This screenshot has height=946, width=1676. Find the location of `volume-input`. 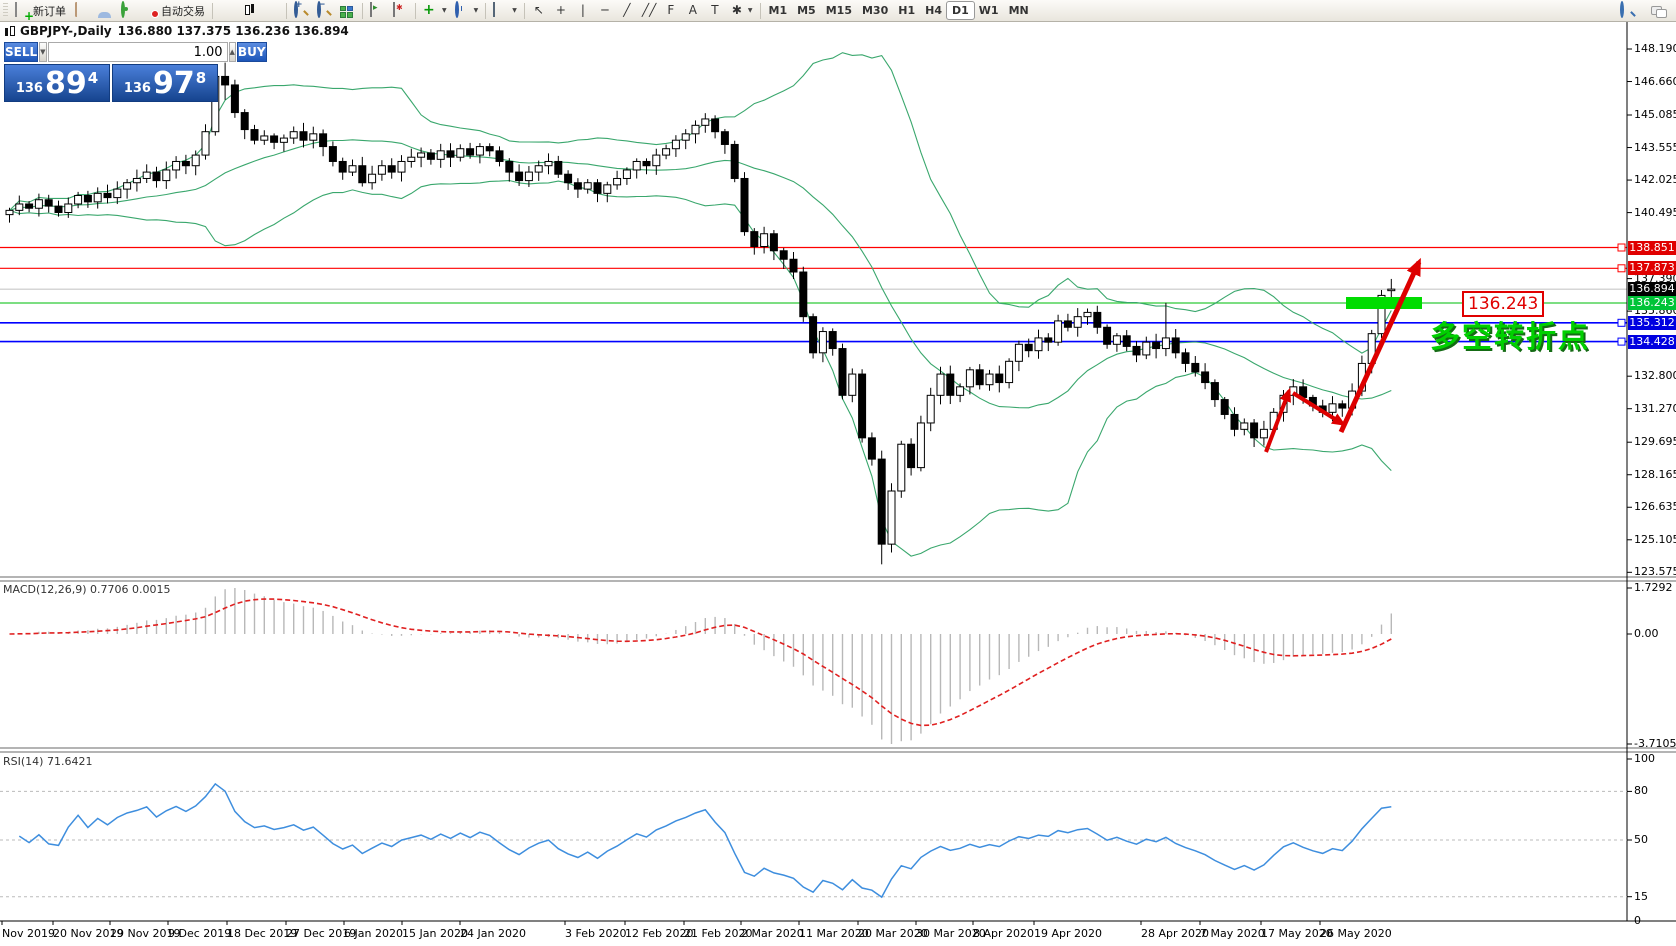

volume-input is located at coordinates (137, 52).